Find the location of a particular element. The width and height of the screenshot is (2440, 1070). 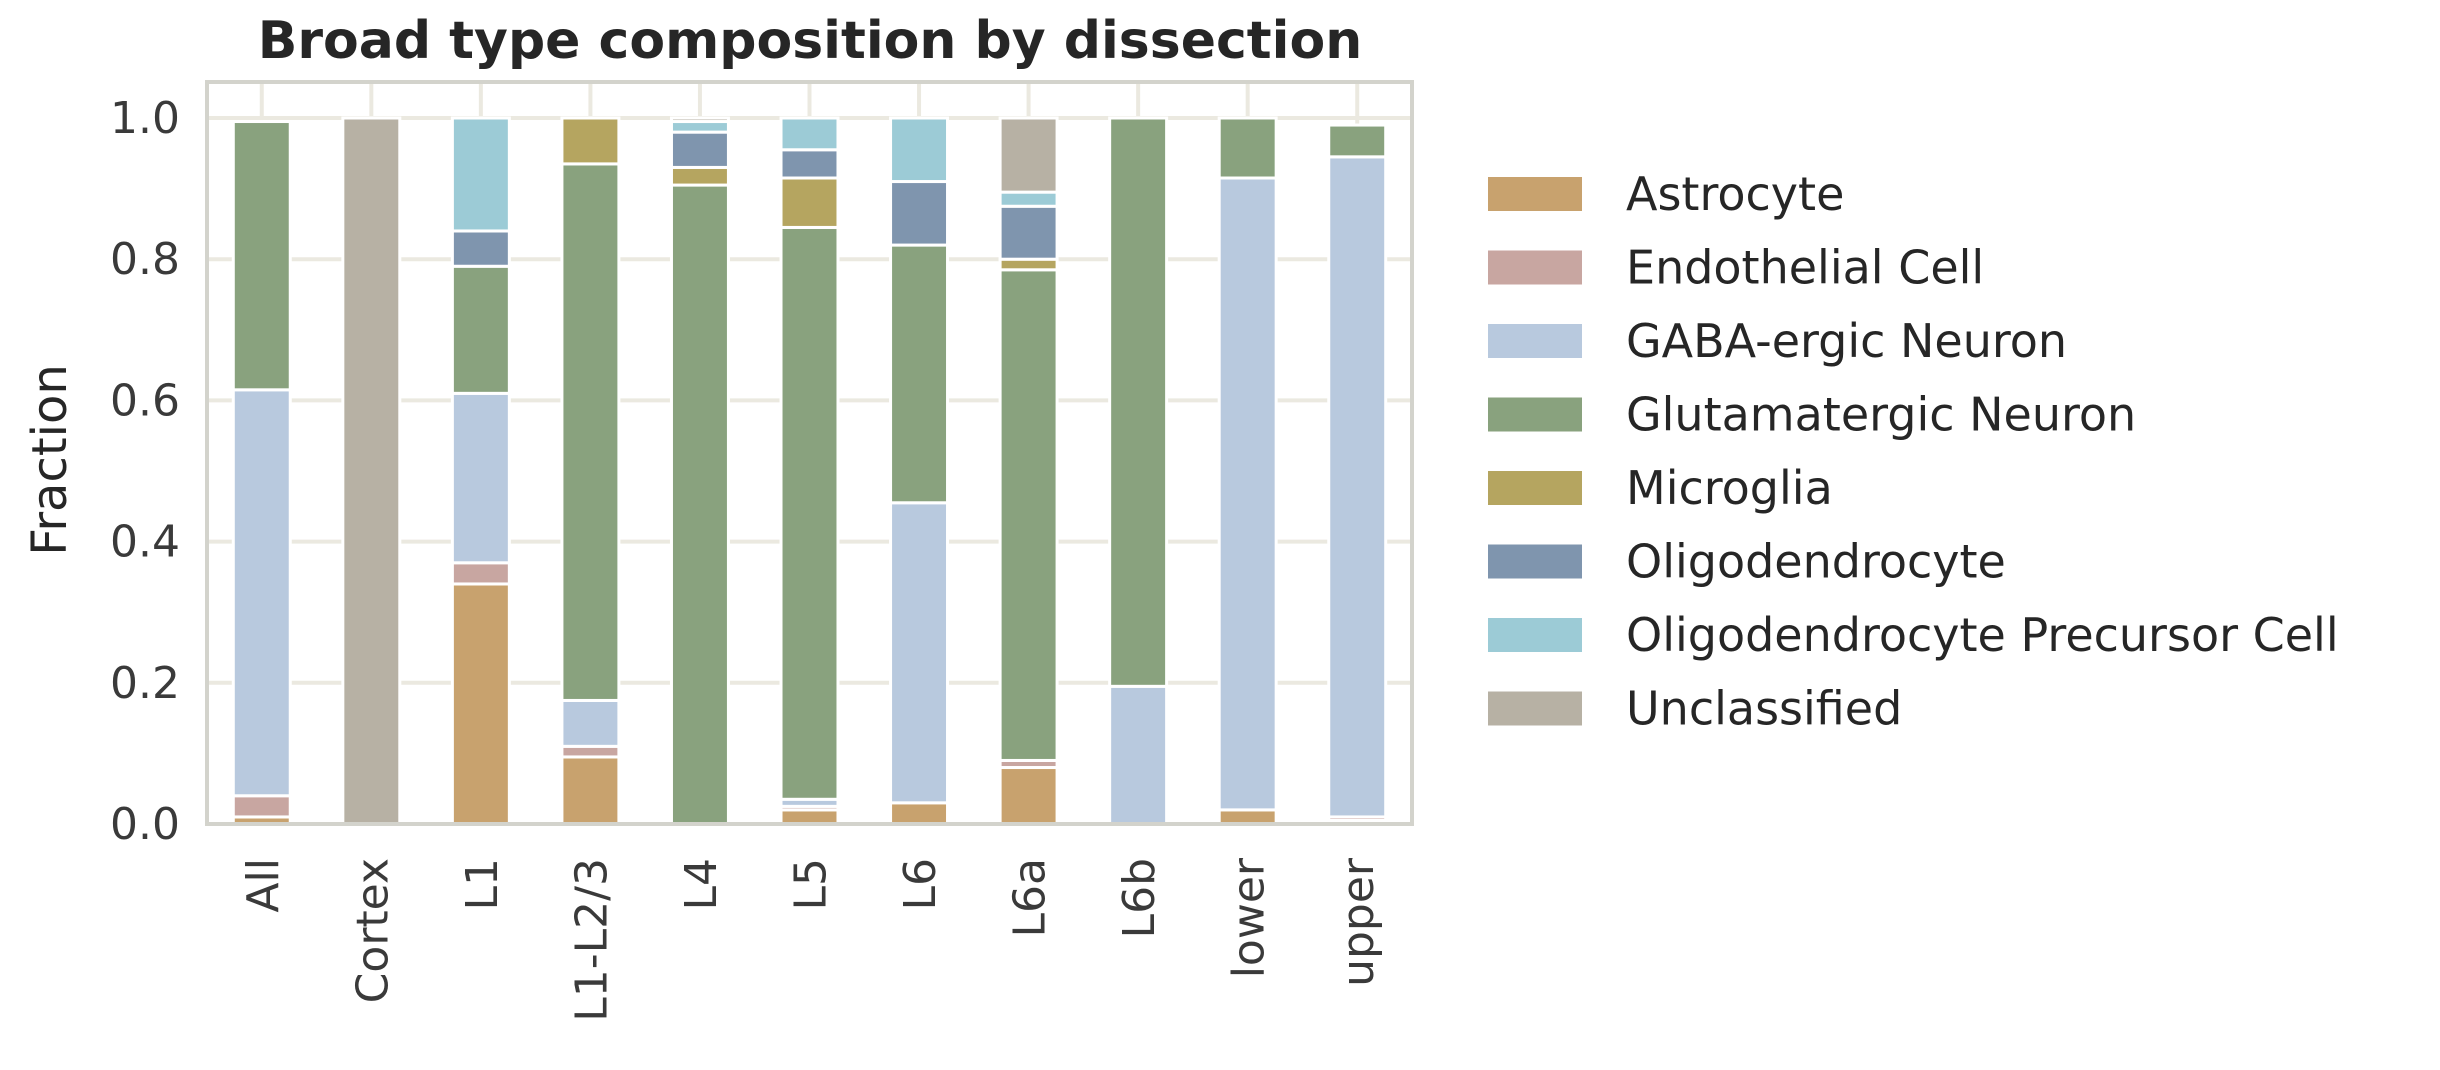

x-tick-label: Cortex is located at coordinates (372, 930).